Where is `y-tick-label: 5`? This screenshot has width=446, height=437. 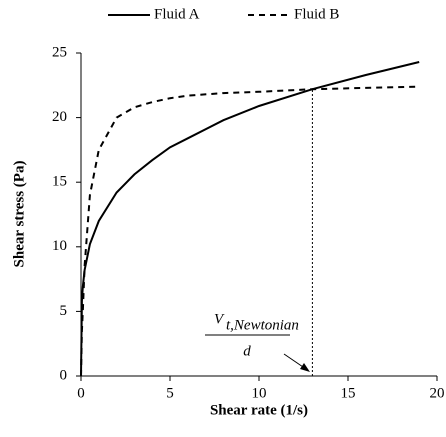 y-tick-label: 5 is located at coordinates (64, 311).